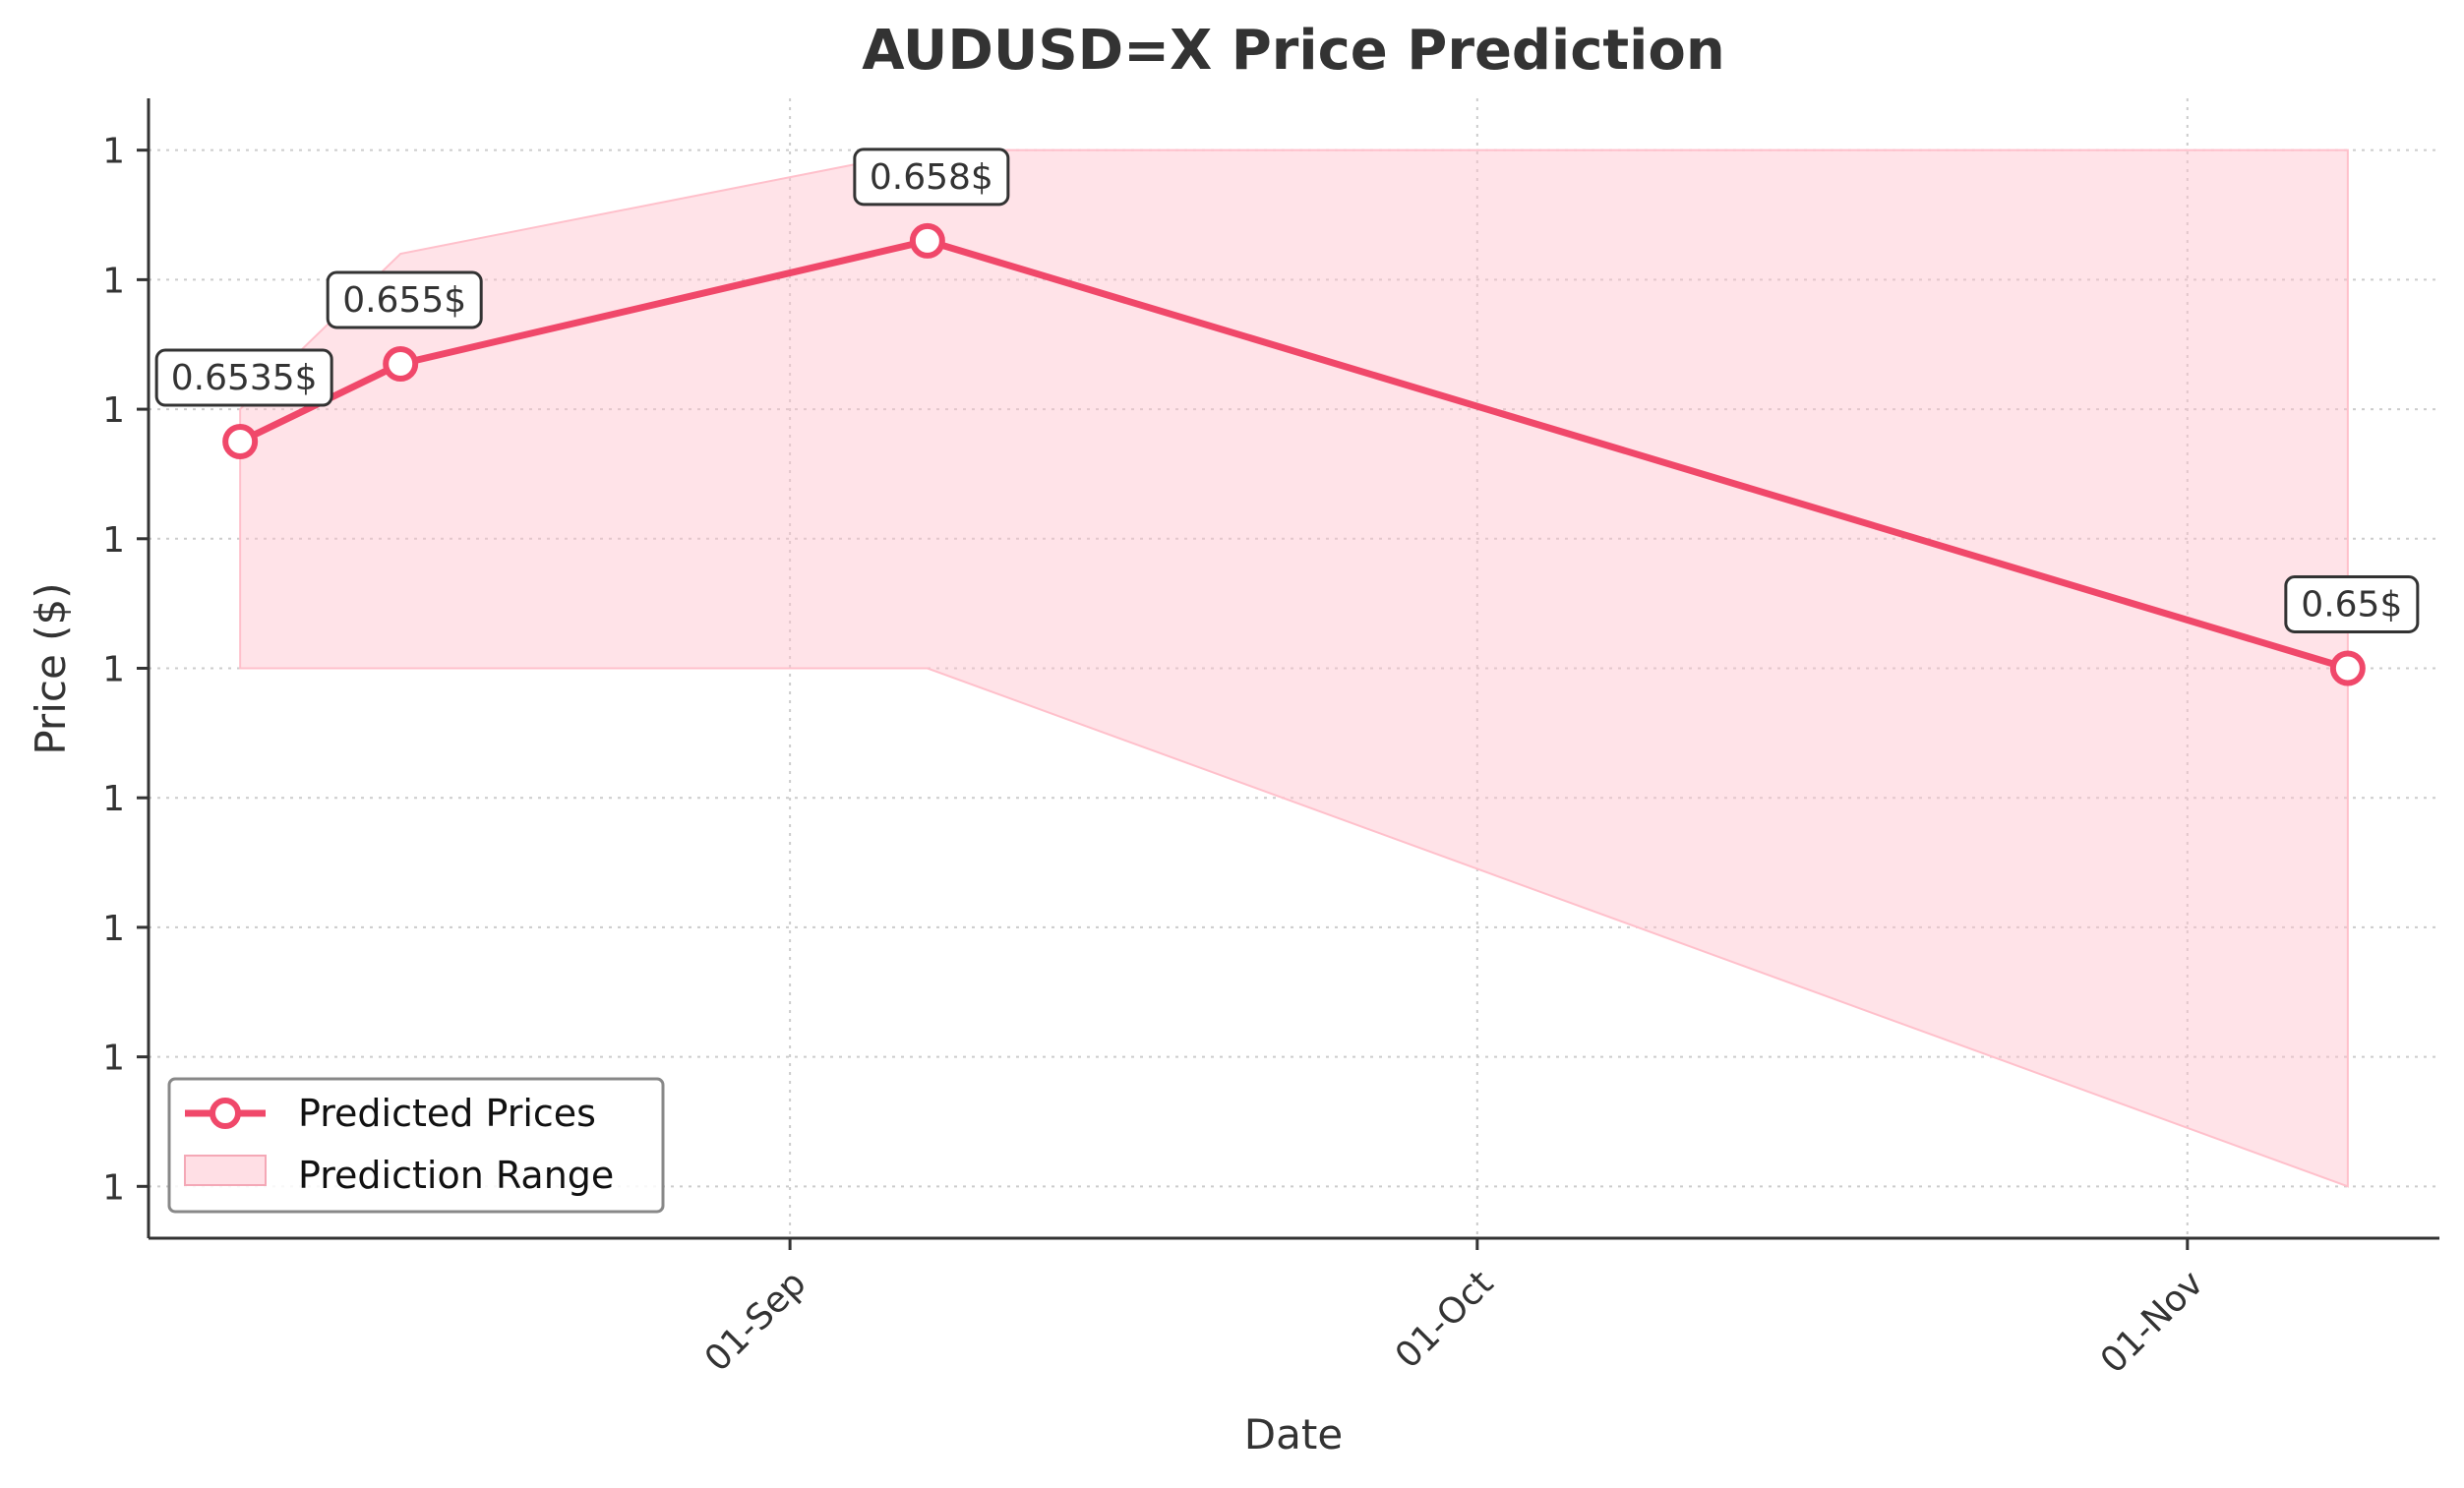 This screenshot has height=1488, width=2464. Describe the element at coordinates (51, 668) in the screenshot. I see `y-axis-title: Price ($)` at that location.